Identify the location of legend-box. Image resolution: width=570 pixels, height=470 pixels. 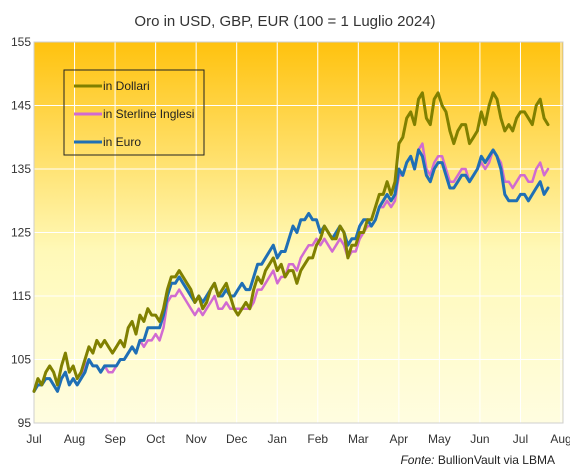
(134, 112).